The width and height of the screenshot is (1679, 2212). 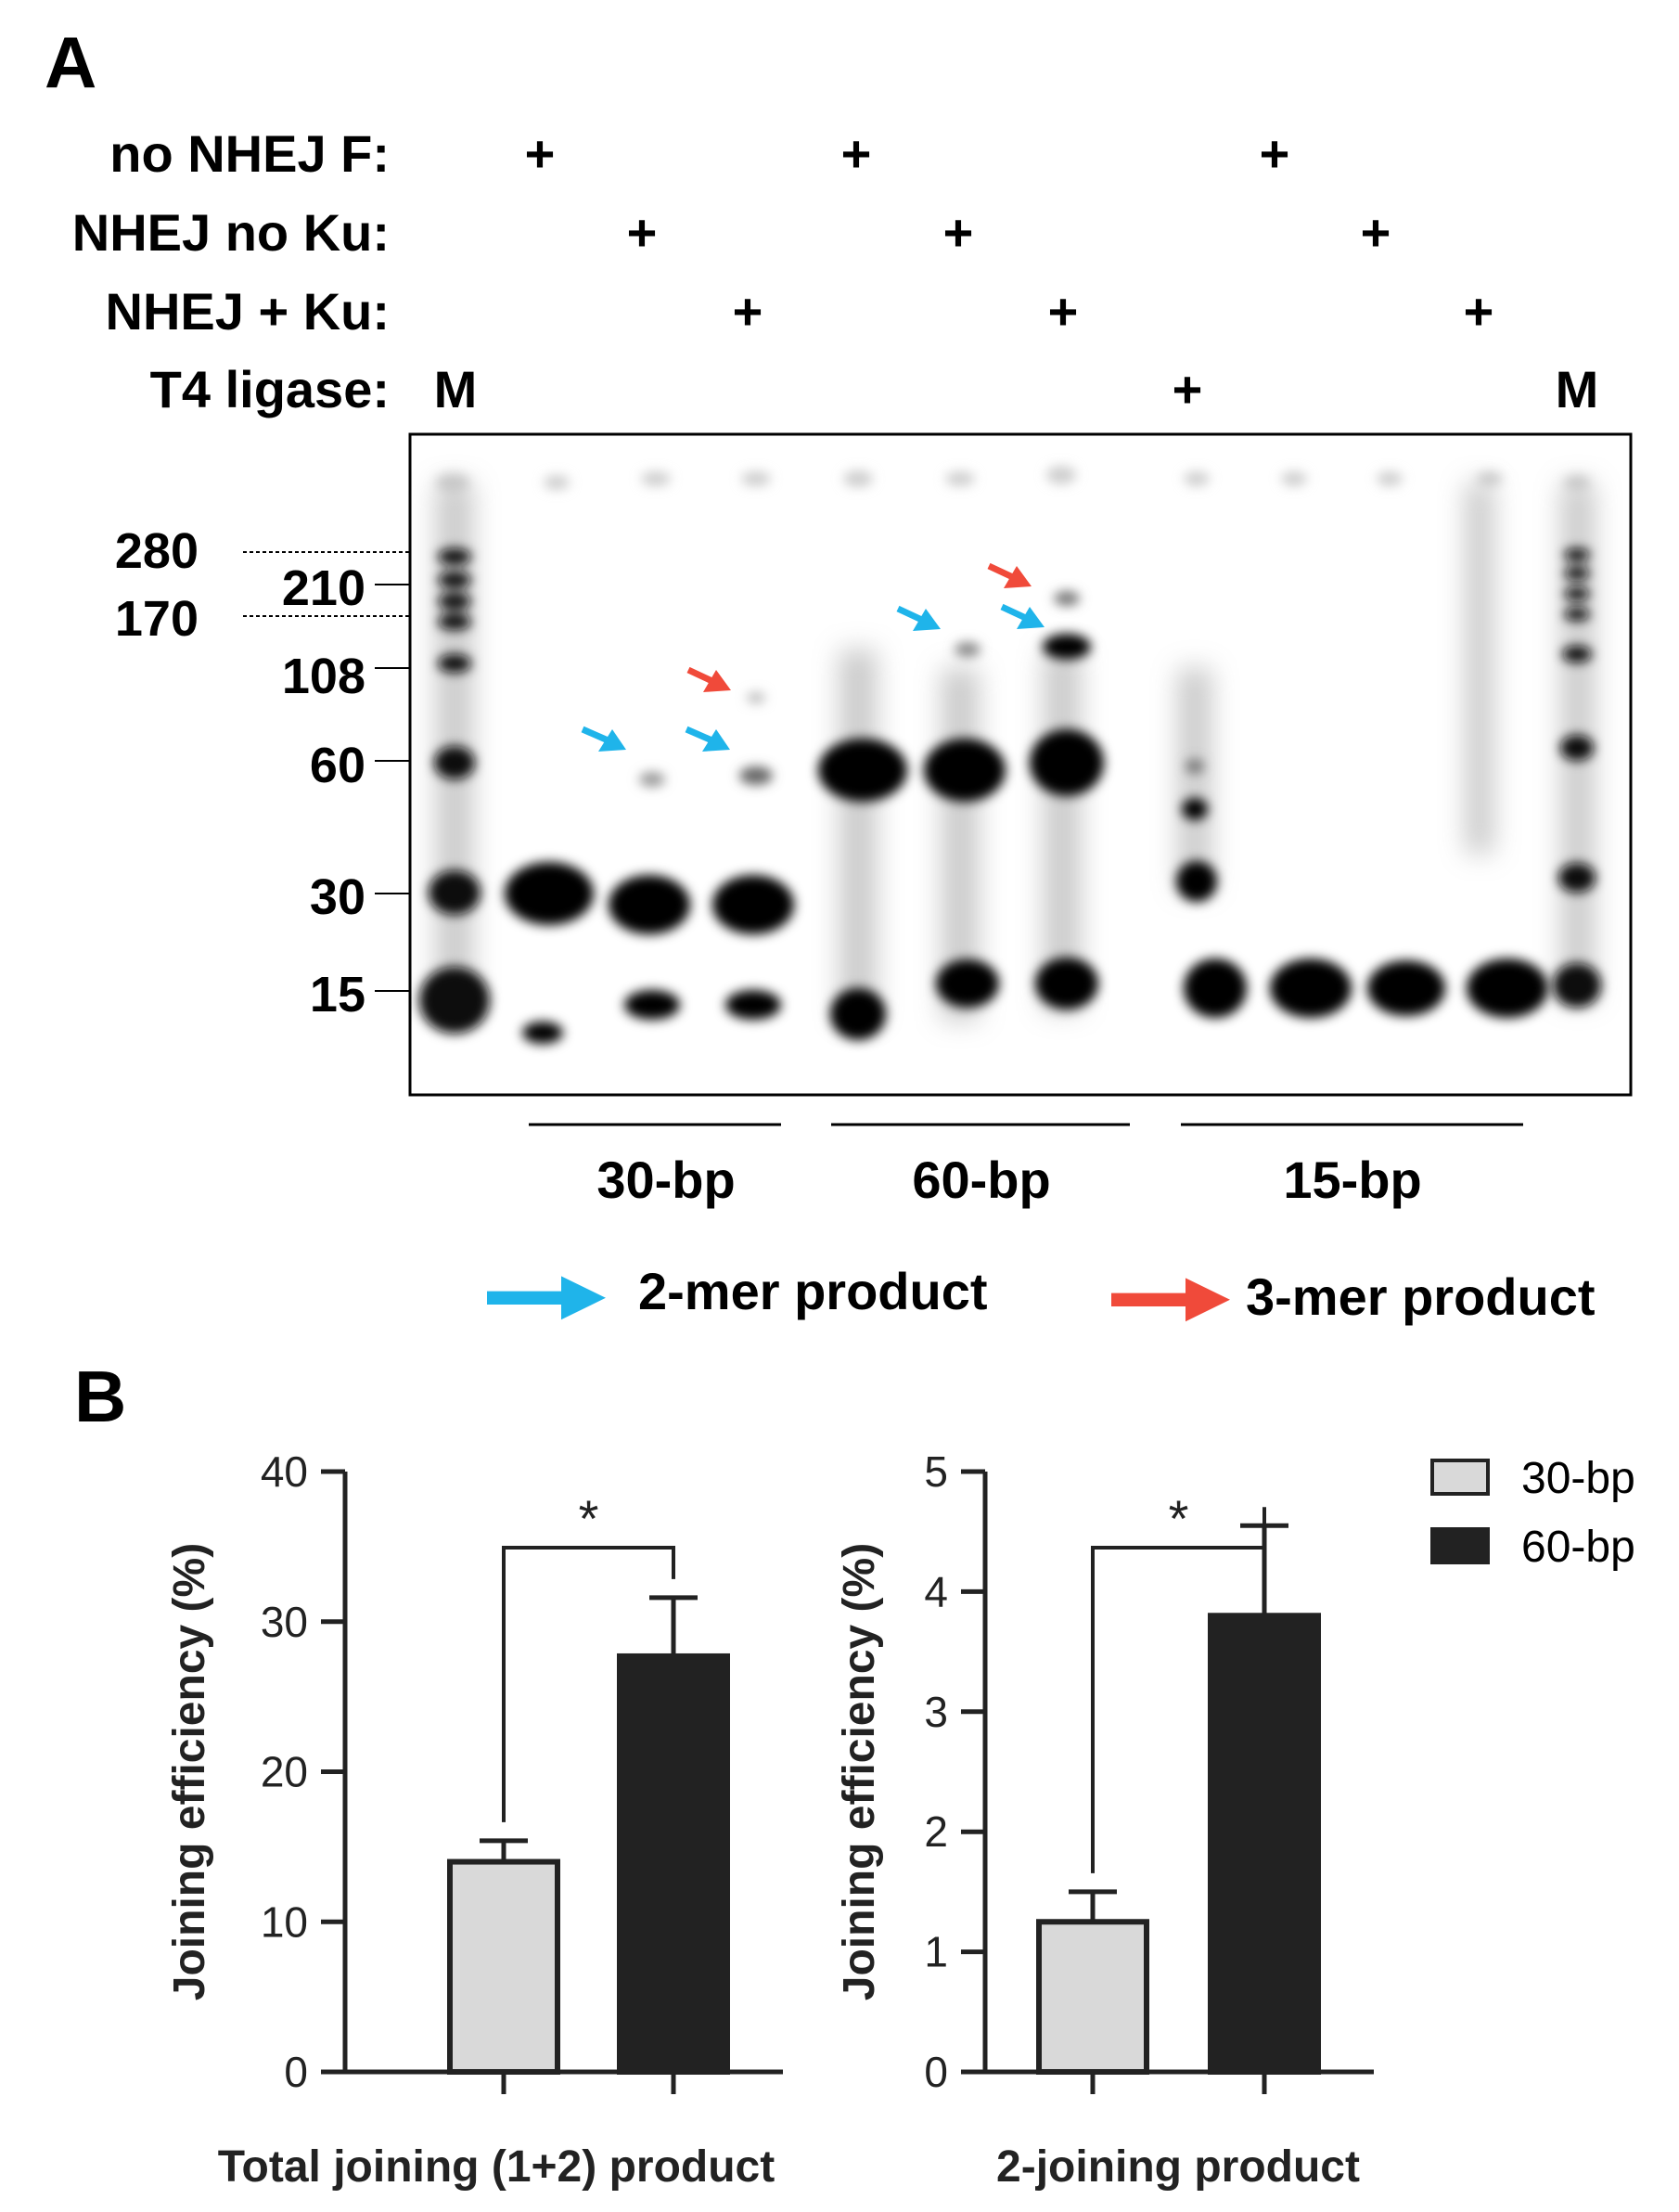 What do you see at coordinates (1013, 479) in the screenshot?
I see `gel-wells` at bounding box center [1013, 479].